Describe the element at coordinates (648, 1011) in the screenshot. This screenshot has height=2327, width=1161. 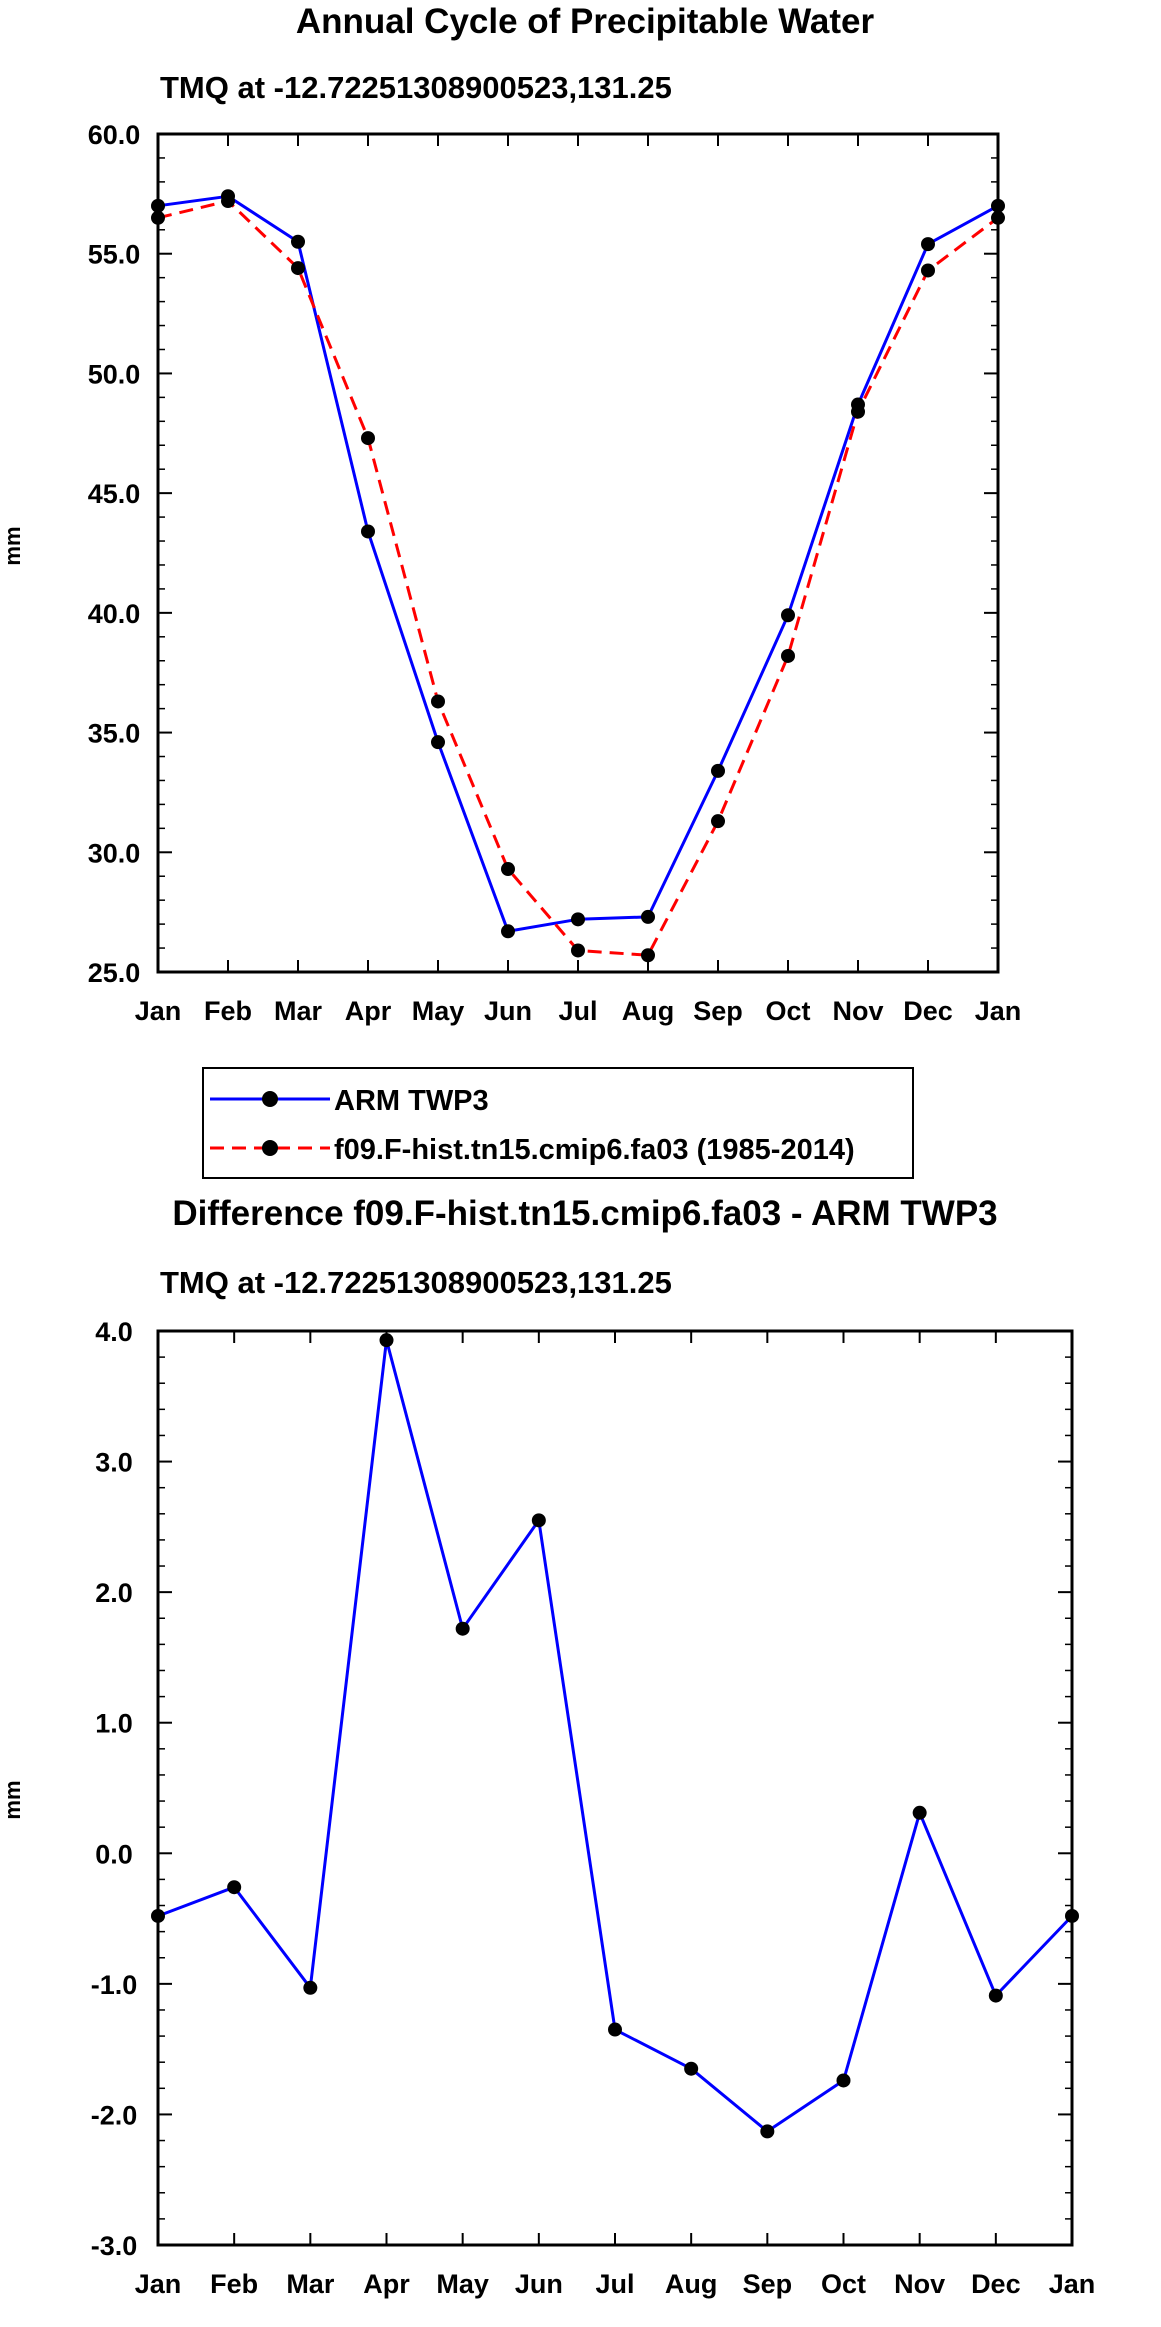
I see `chart1-xtick-label: Aug` at that location.